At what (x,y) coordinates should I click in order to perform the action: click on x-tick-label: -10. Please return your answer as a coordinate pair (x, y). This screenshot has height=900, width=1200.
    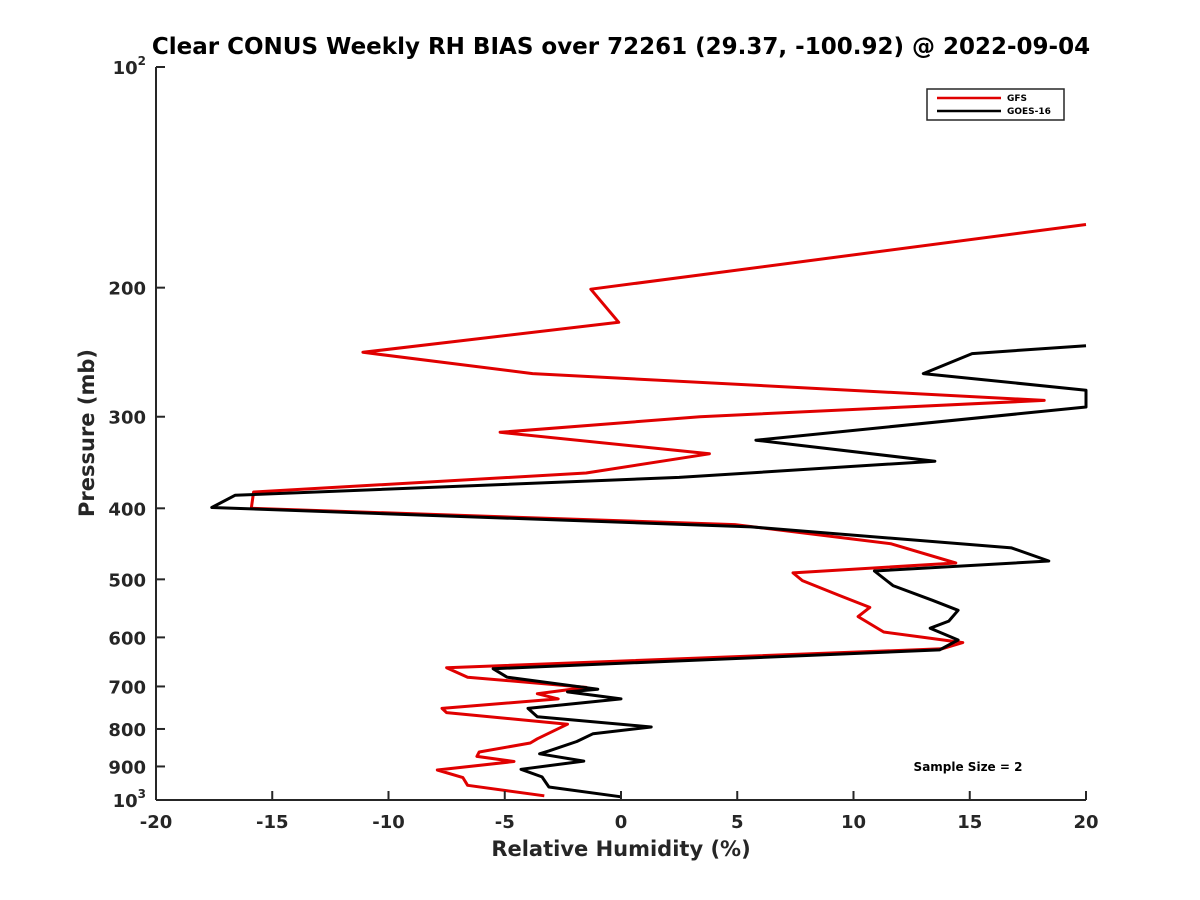
    Looking at the image, I should click on (388, 822).